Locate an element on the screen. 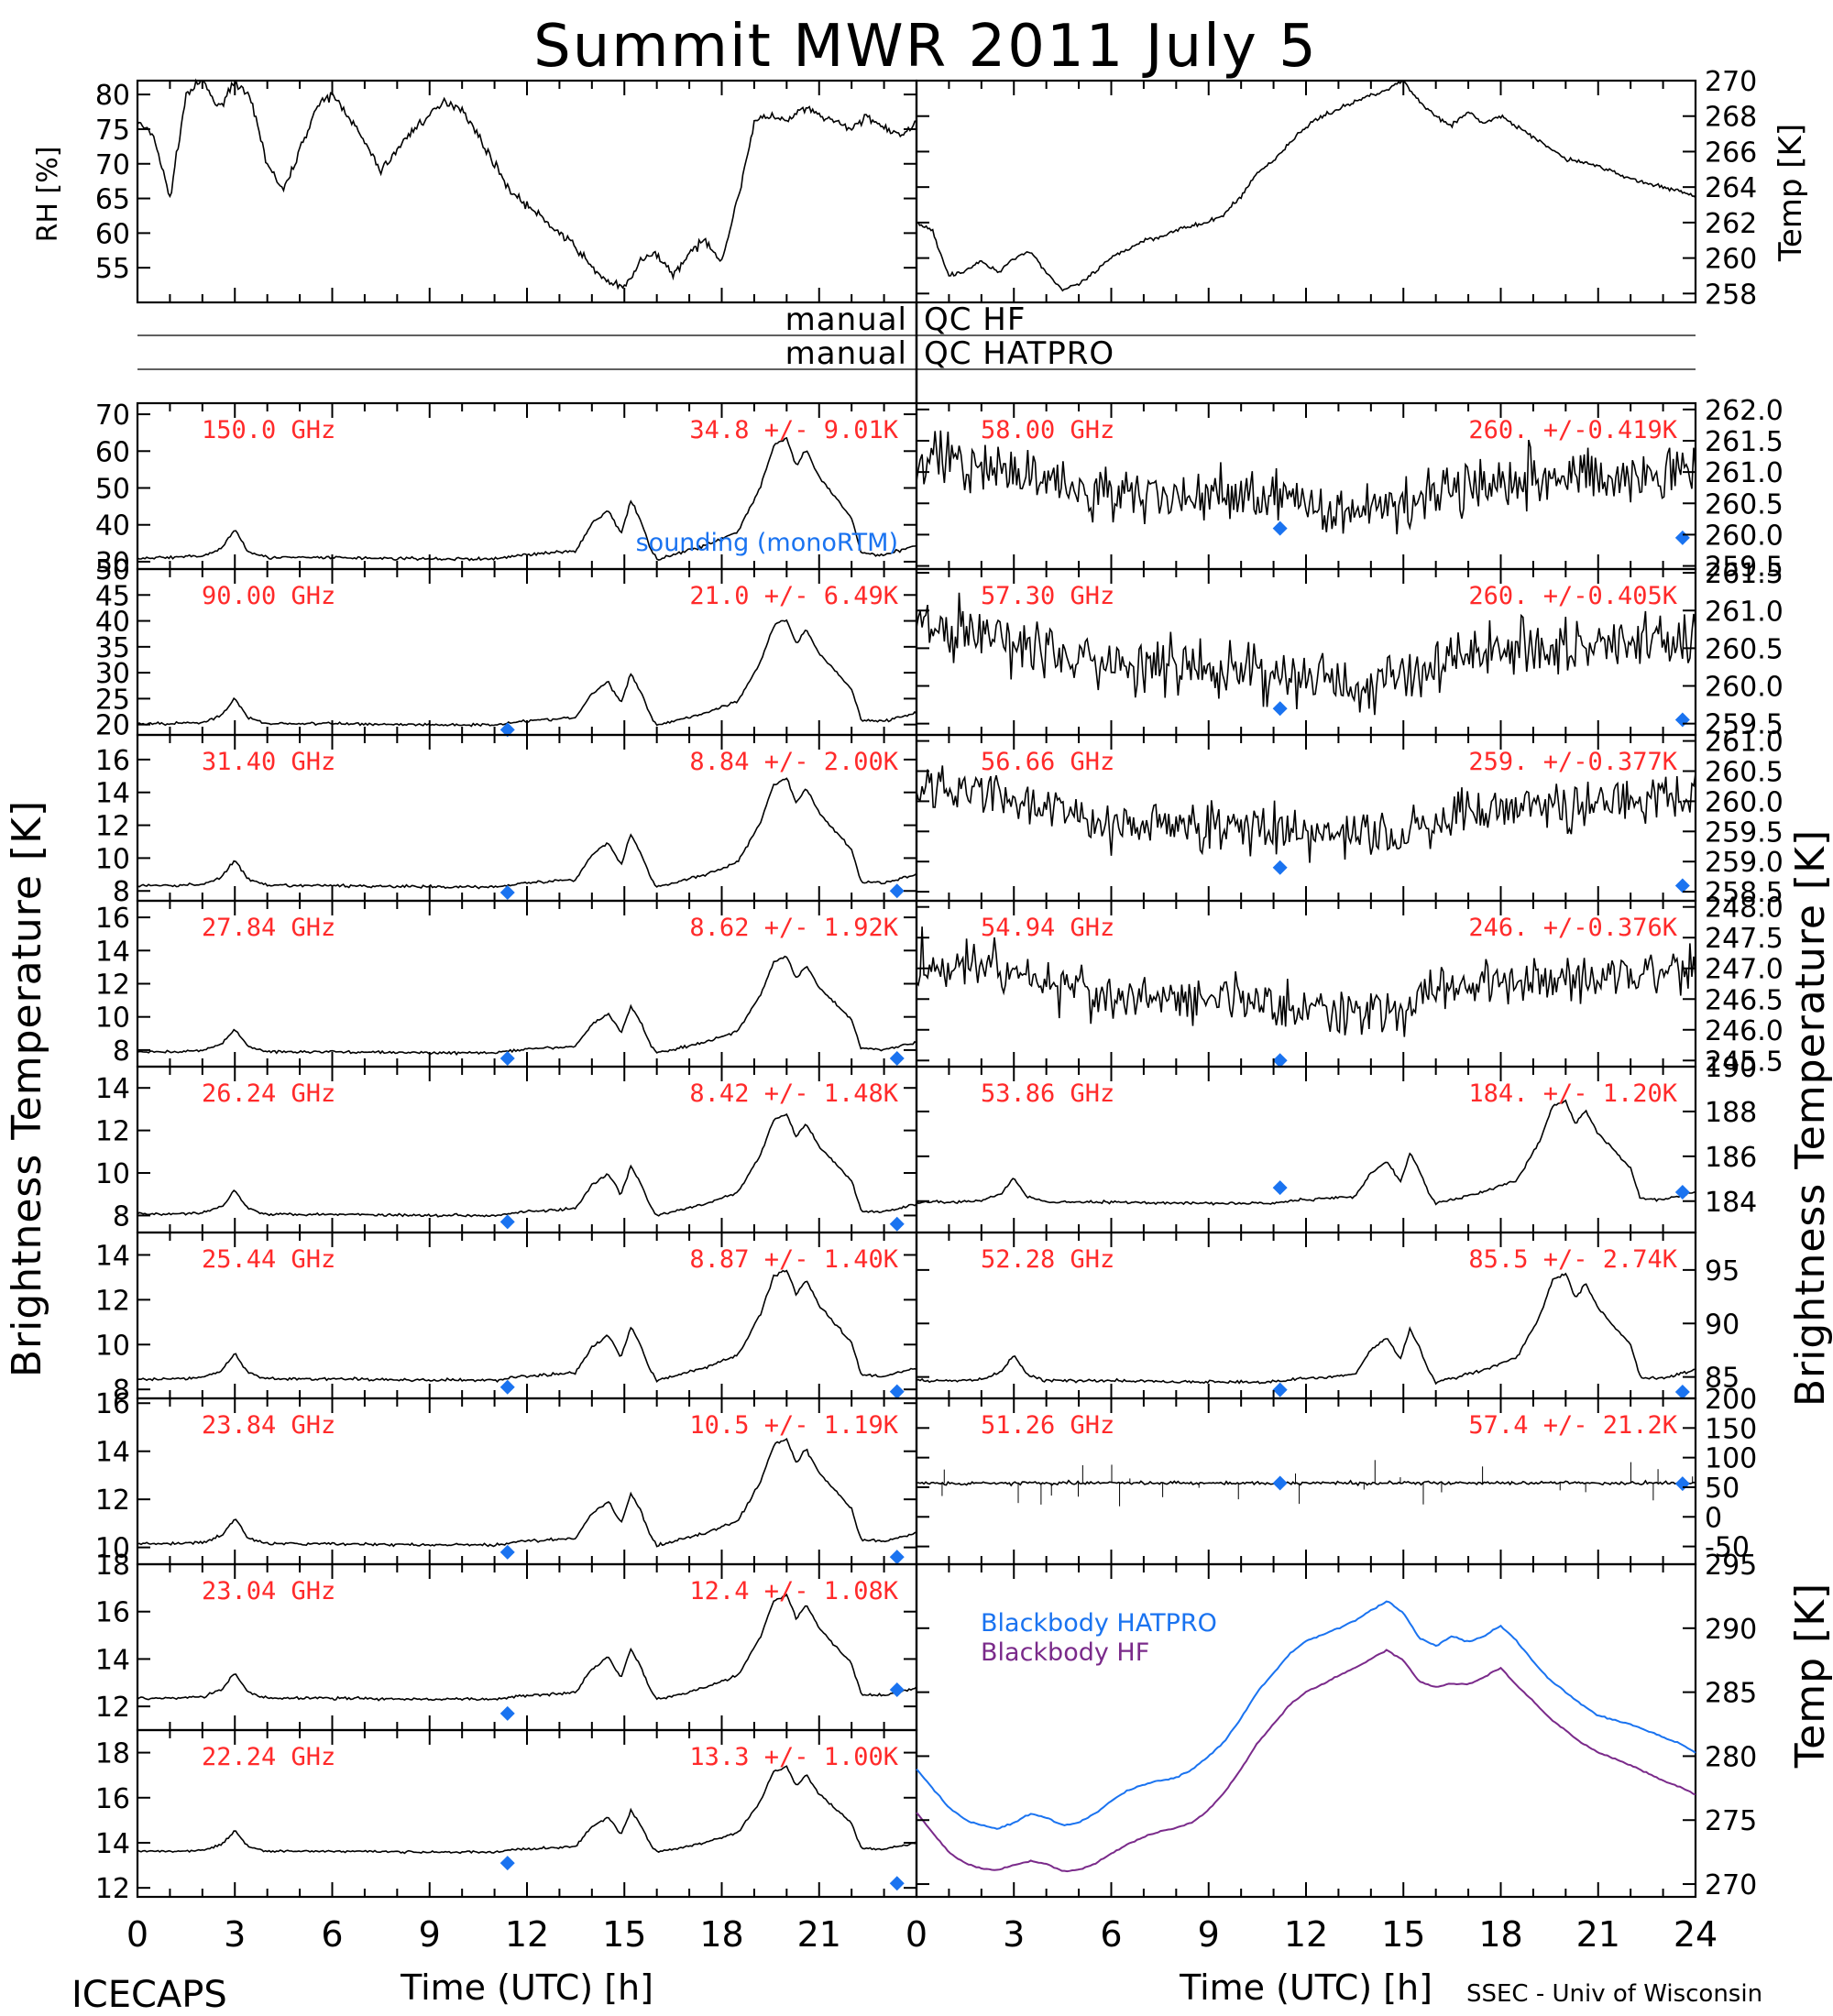 Image resolution: width=1833 pixels, height=2016 pixels. y-tick-label: 85 is located at coordinates (1722, 1379).